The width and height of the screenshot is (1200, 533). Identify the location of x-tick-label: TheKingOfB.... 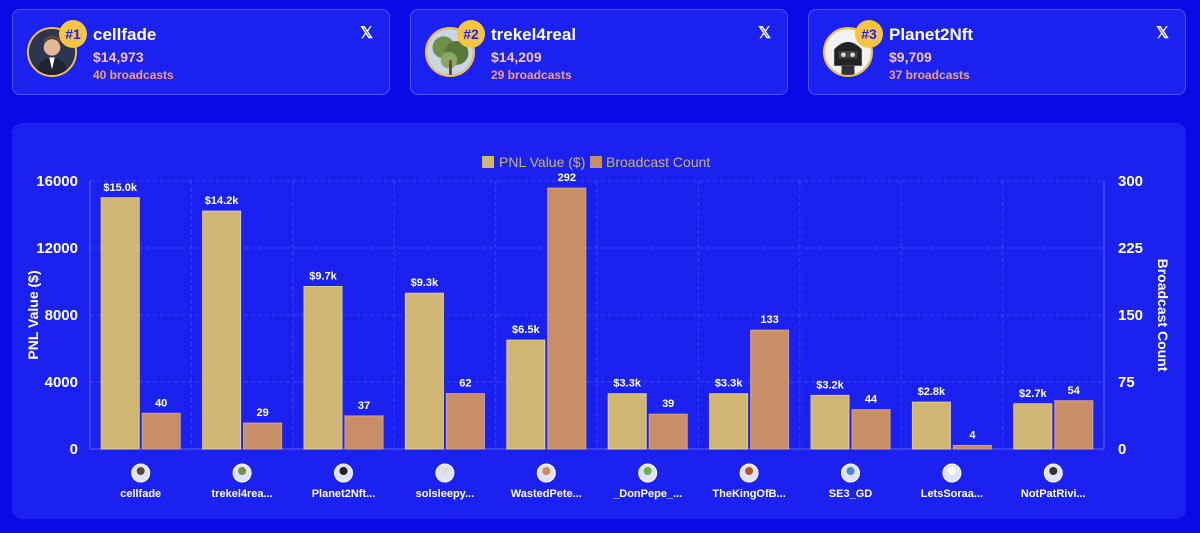
(748, 494).